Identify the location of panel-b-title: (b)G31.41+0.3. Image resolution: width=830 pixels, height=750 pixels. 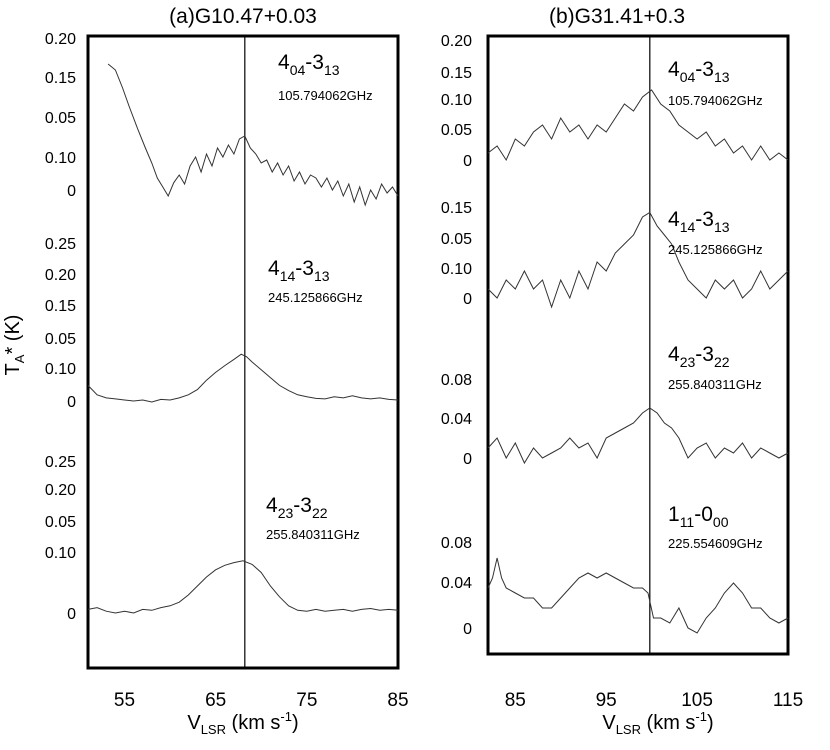
(617, 16).